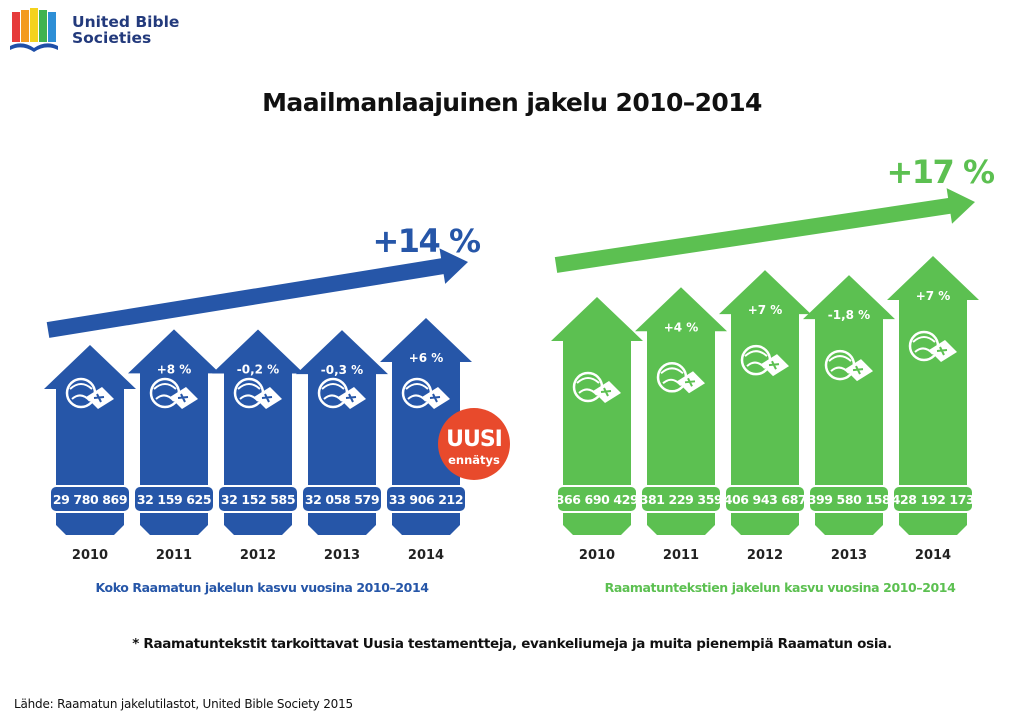 Image resolution: width=1024 pixels, height=723 pixels. I want to click on ubs-logo: United Bible Societies, so click(95, 32).